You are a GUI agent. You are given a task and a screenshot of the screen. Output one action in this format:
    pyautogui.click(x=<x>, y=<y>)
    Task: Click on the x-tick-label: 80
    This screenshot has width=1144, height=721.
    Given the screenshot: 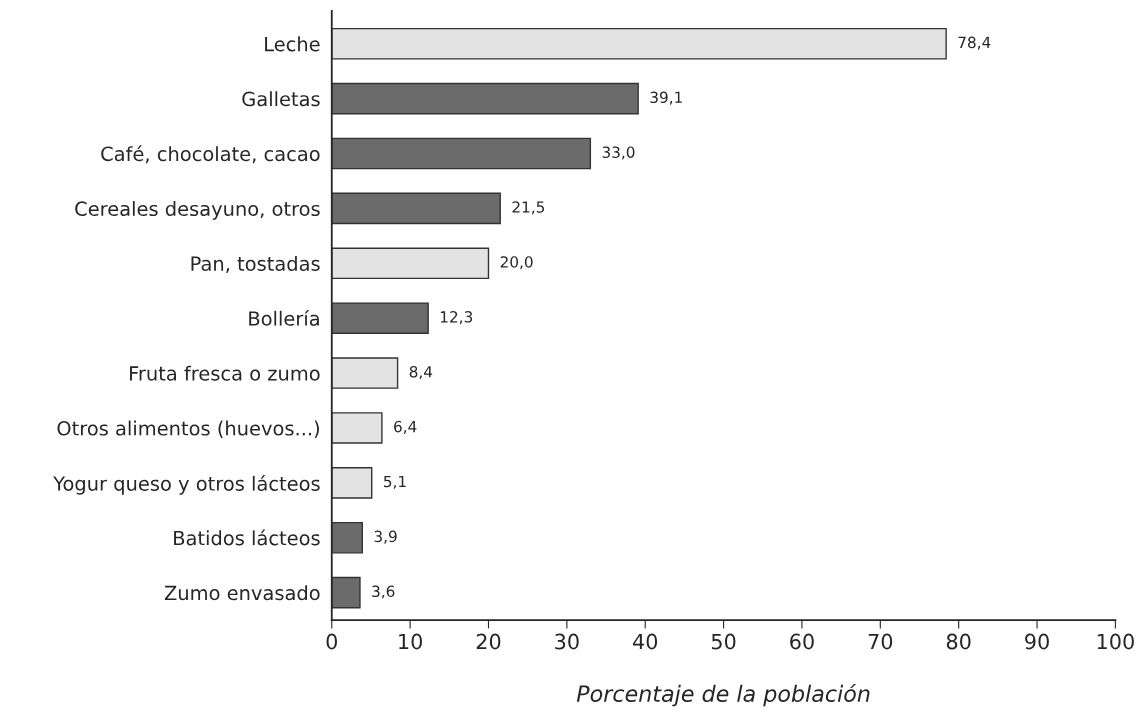 What is the action you would take?
    pyautogui.click(x=958, y=641)
    